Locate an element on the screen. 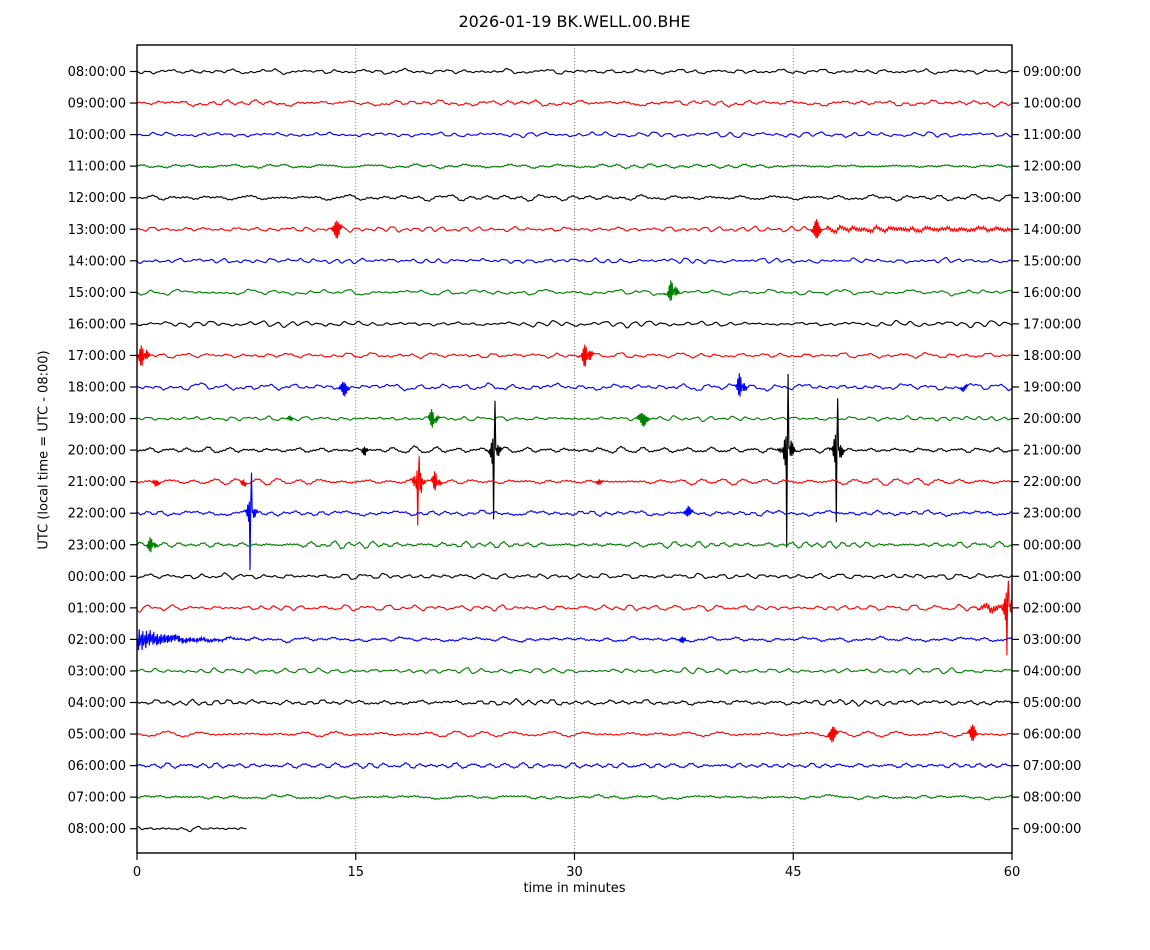  local-time-label: 10:00:00 is located at coordinates (1052, 104).